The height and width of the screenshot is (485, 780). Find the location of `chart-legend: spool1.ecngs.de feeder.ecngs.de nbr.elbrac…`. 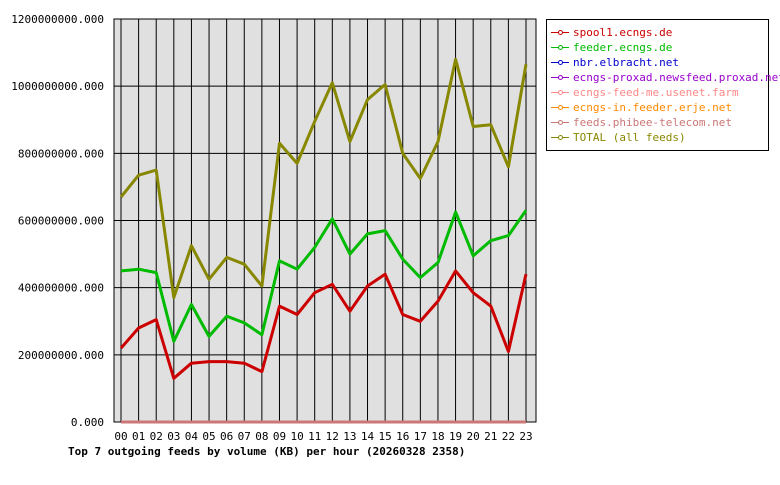

chart-legend: spool1.ecngs.de feeder.ecngs.de nbr.elbrac… is located at coordinates (663, 85).